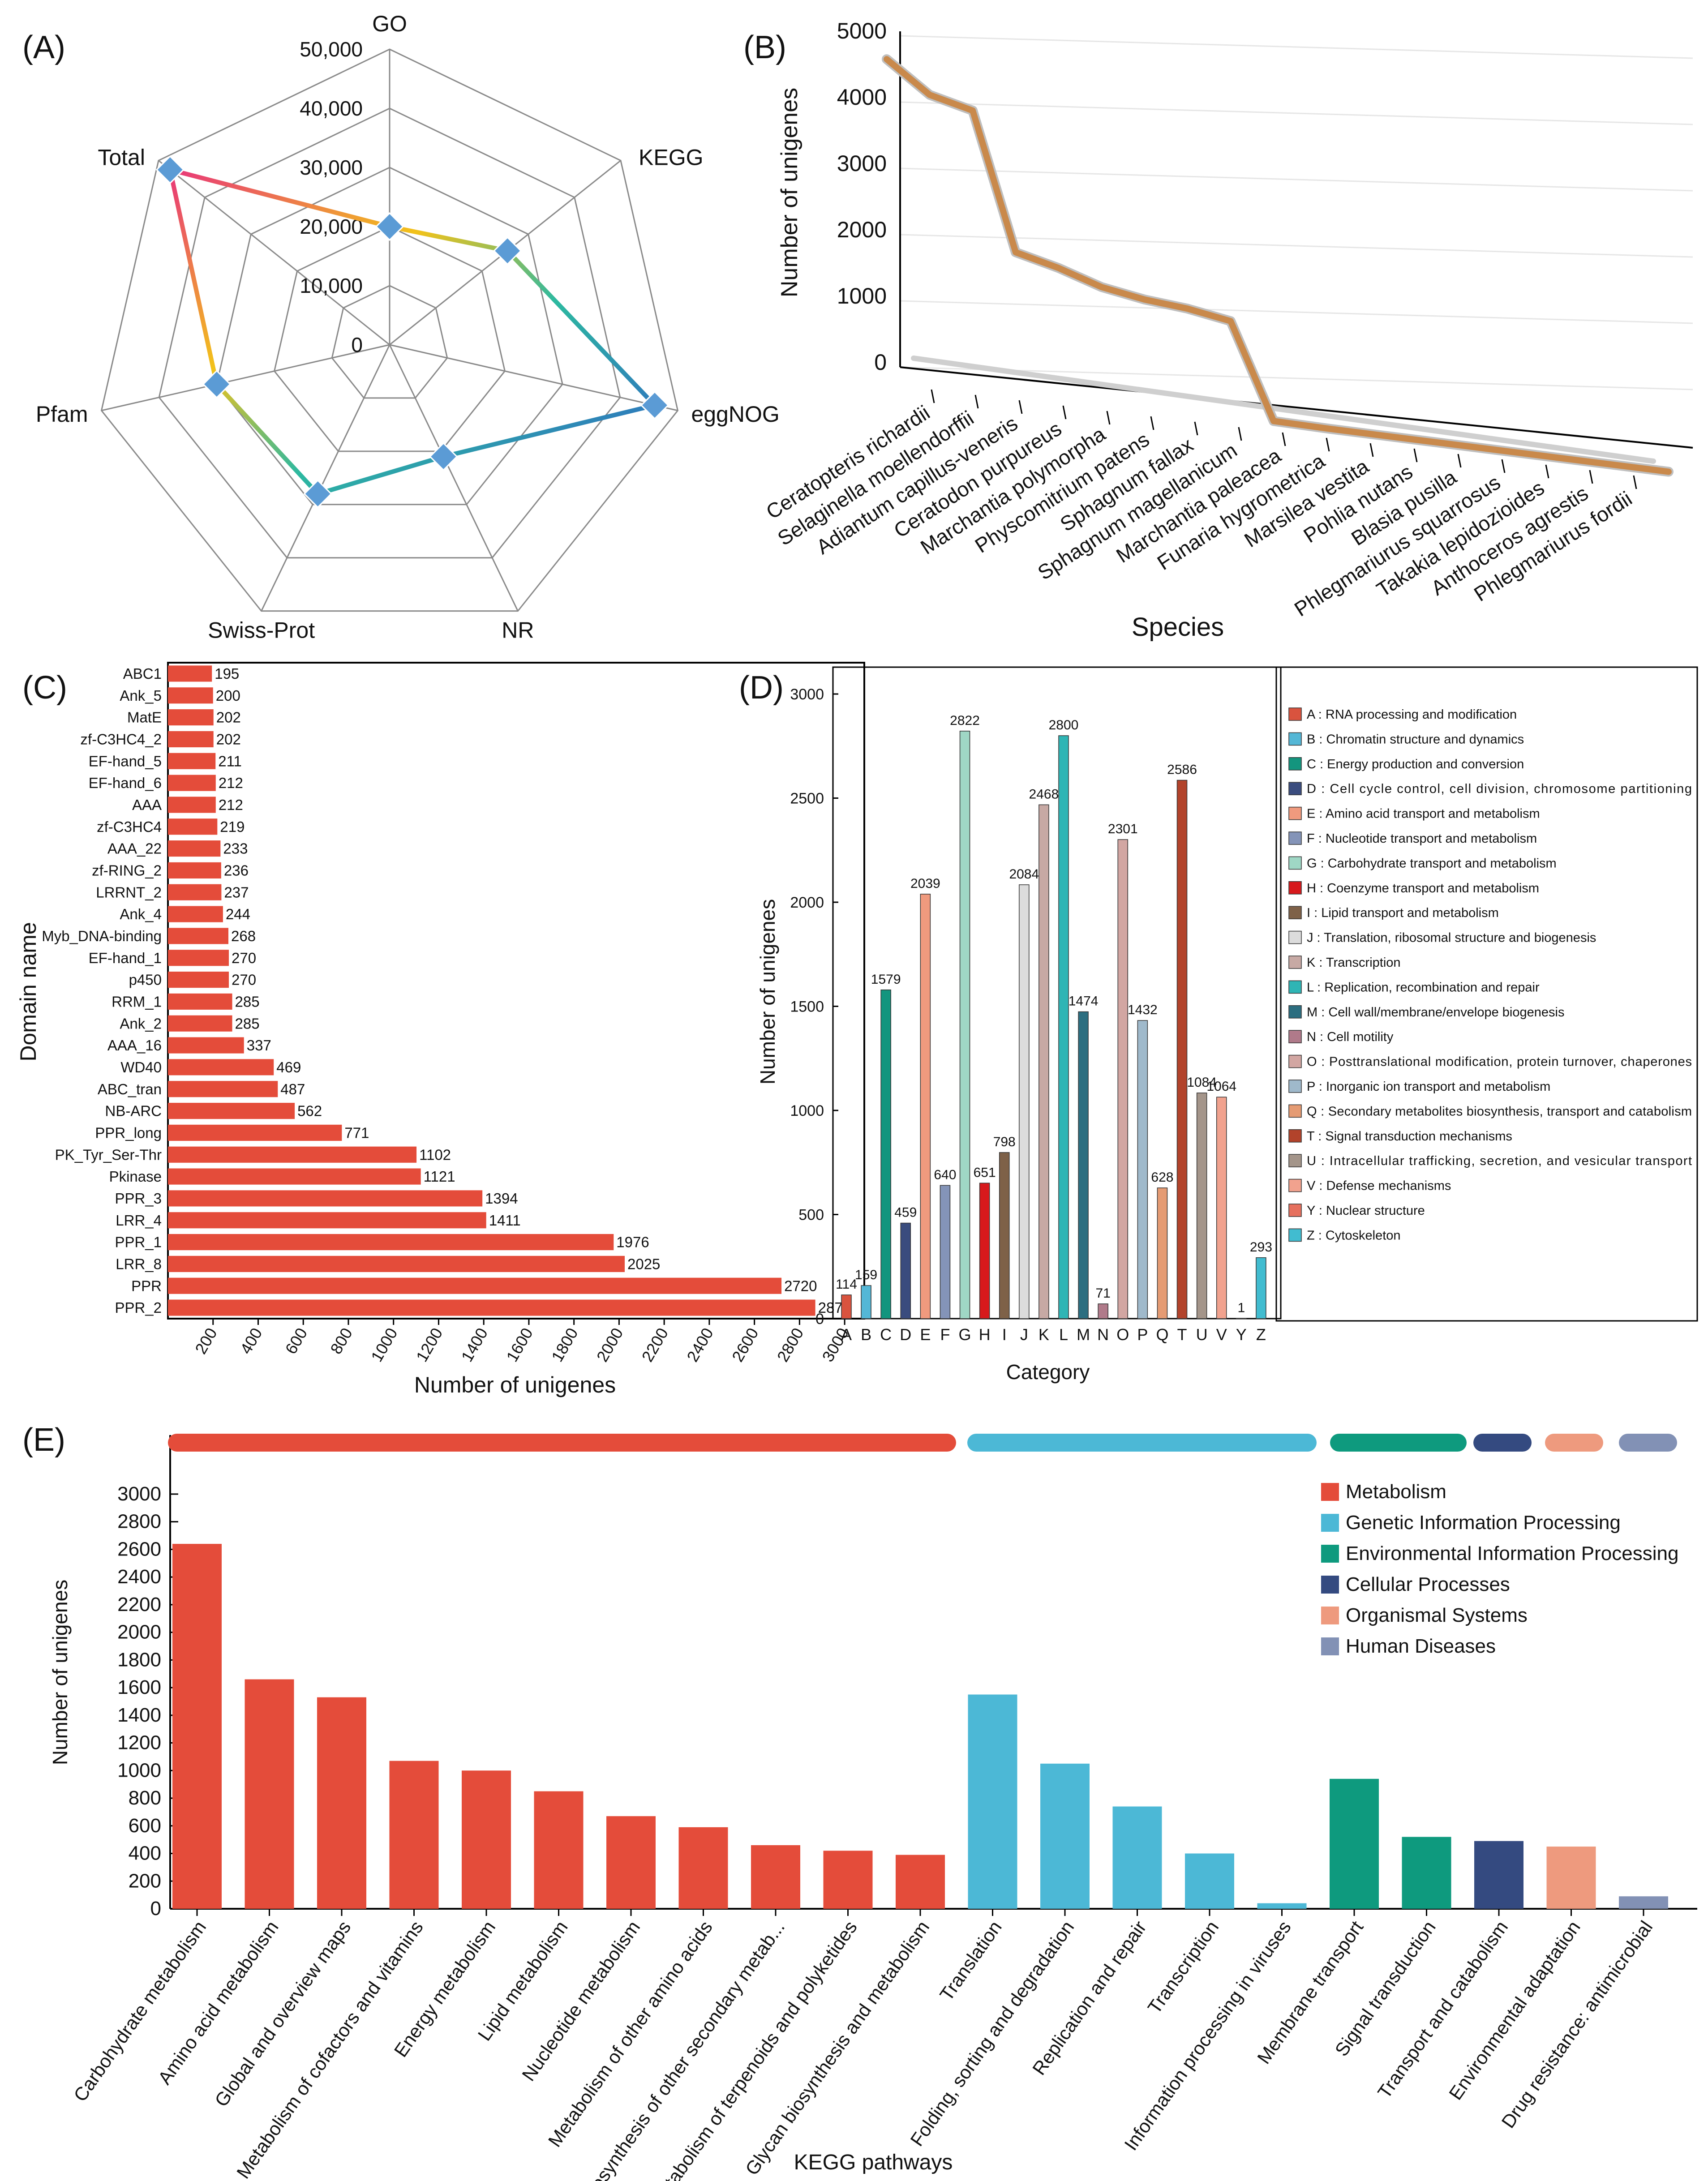  I want to click on hbar-x-tick-label: 1200, so click(429, 1345).